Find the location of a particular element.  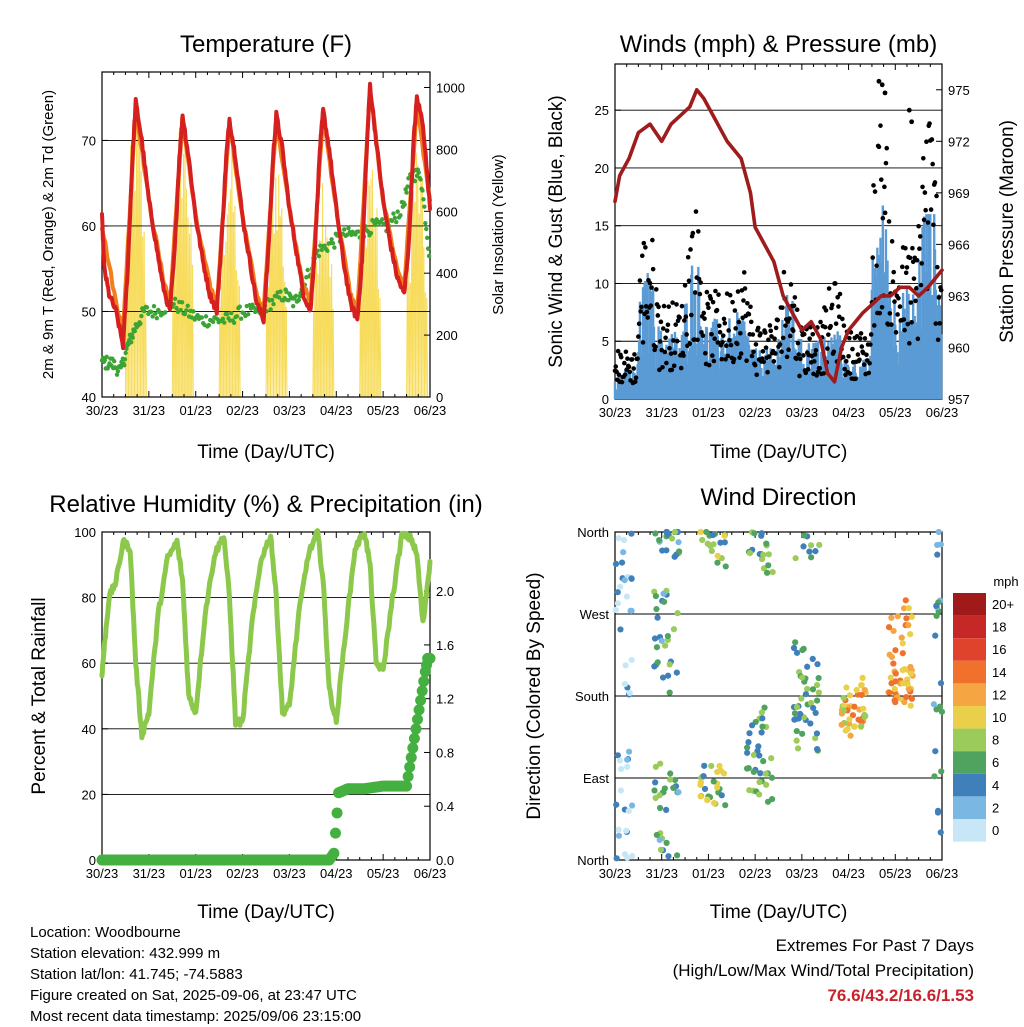

y-tick-label-0: 70 is located at coordinates (89, 140).